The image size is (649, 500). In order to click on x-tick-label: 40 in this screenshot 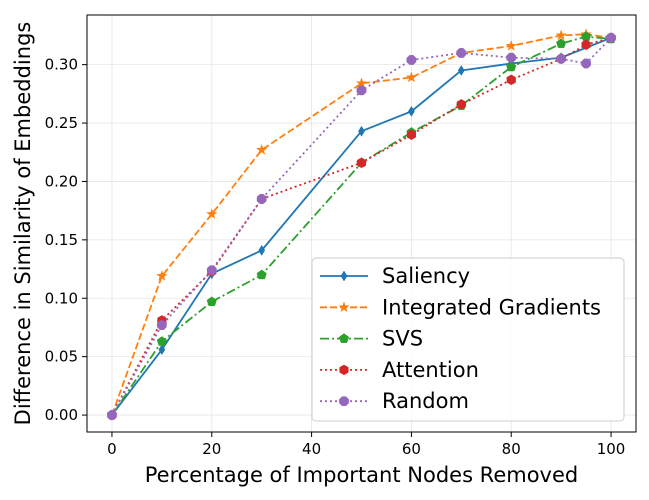, I will do `click(311, 449)`.